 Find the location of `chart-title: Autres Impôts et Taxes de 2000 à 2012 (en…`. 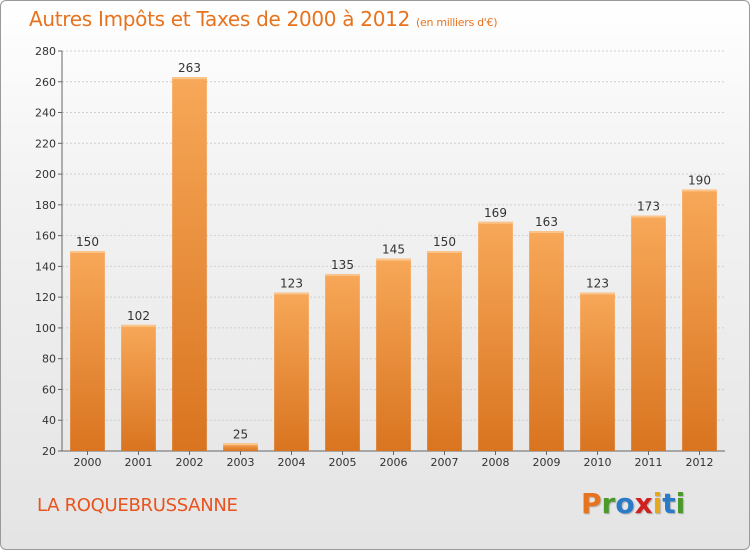

chart-title: Autres Impôts et Taxes de 2000 à 2012 (en… is located at coordinates (263, 19).